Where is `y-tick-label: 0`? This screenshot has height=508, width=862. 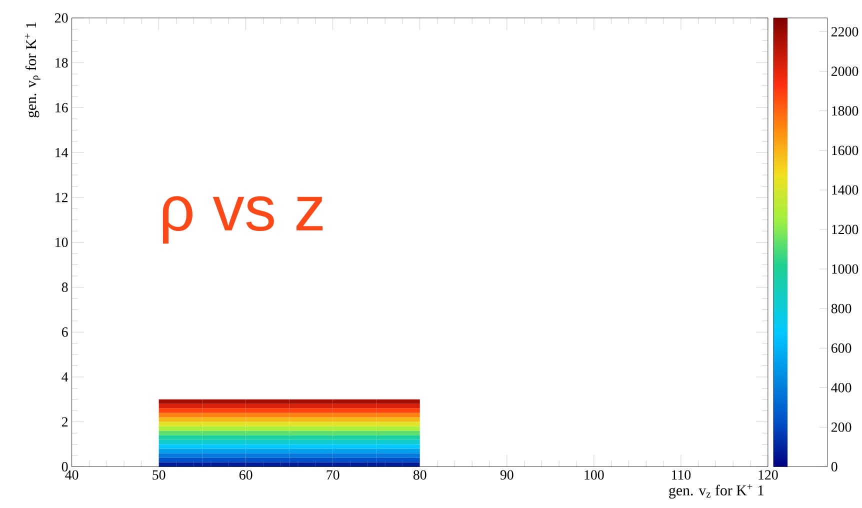
y-tick-label: 0 is located at coordinates (65, 467).